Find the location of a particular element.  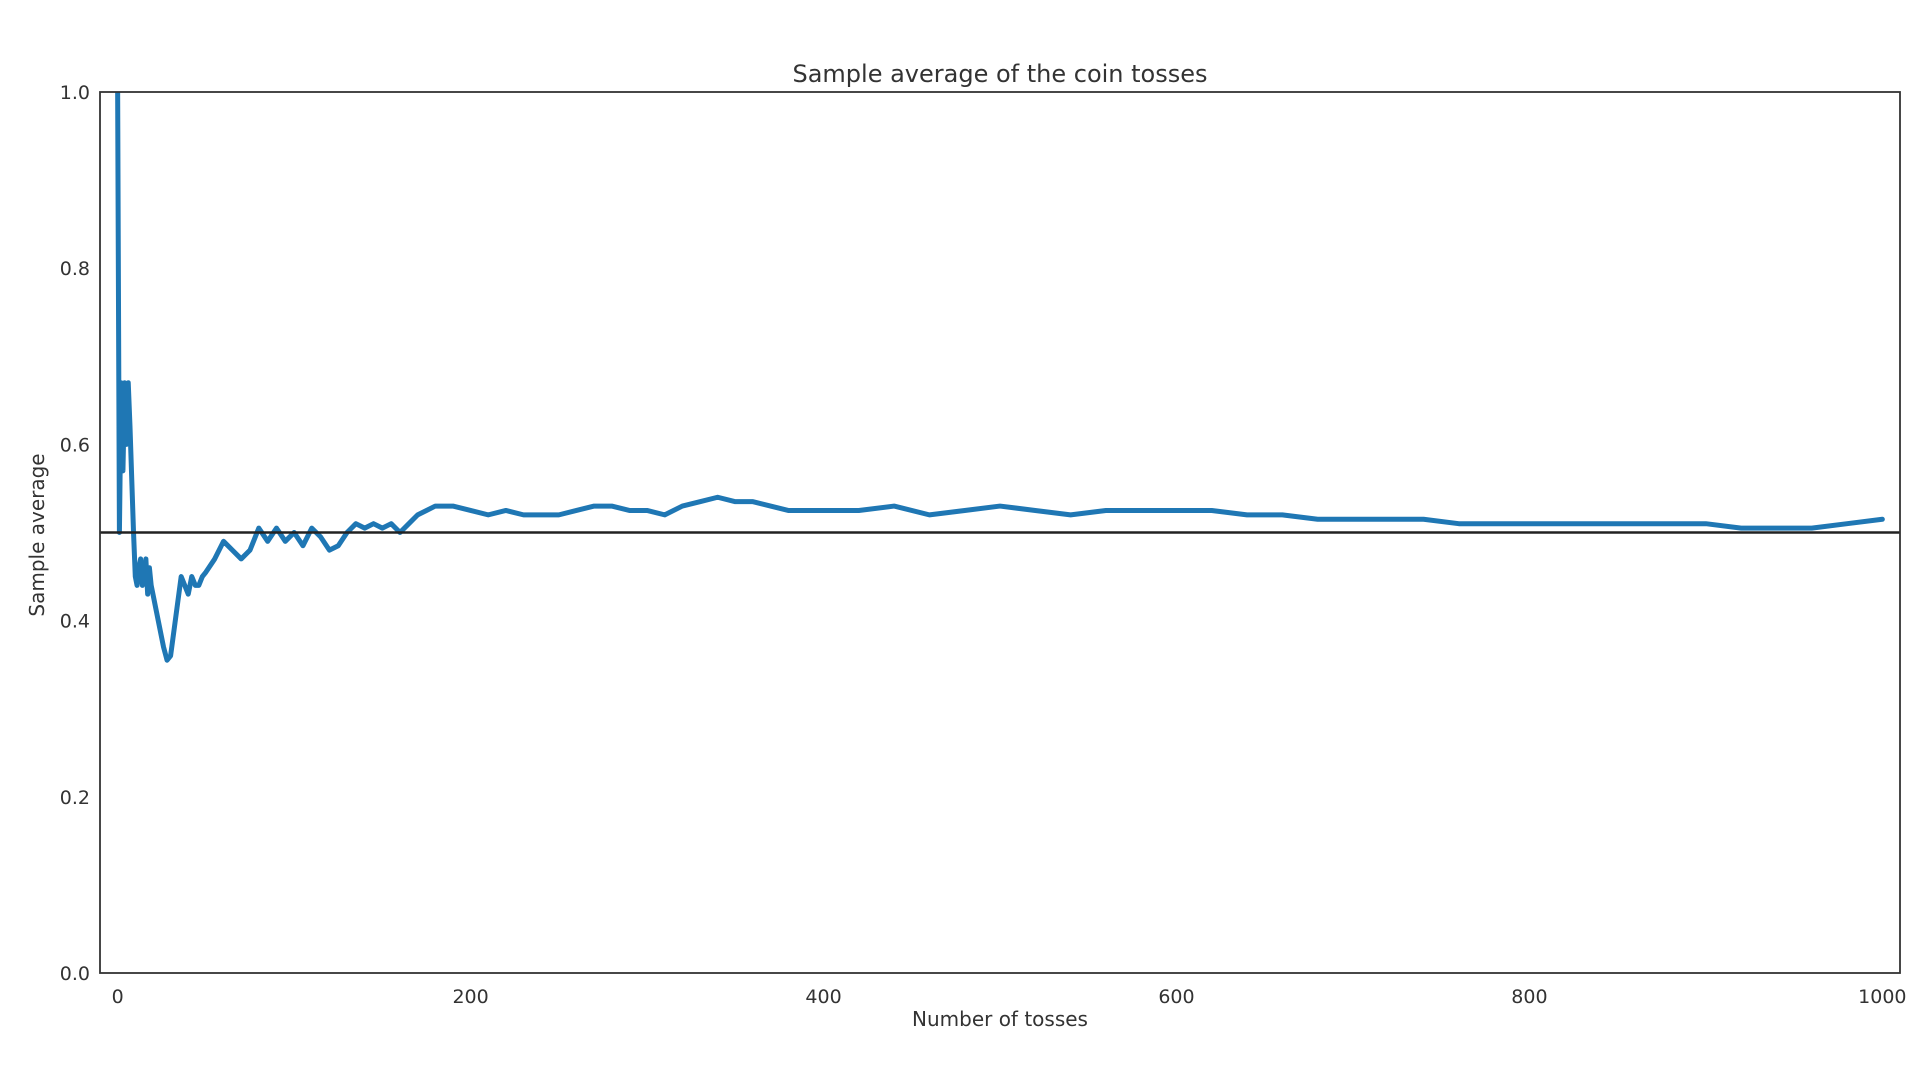

y-tick-label: 0.6 is located at coordinates (75, 445).